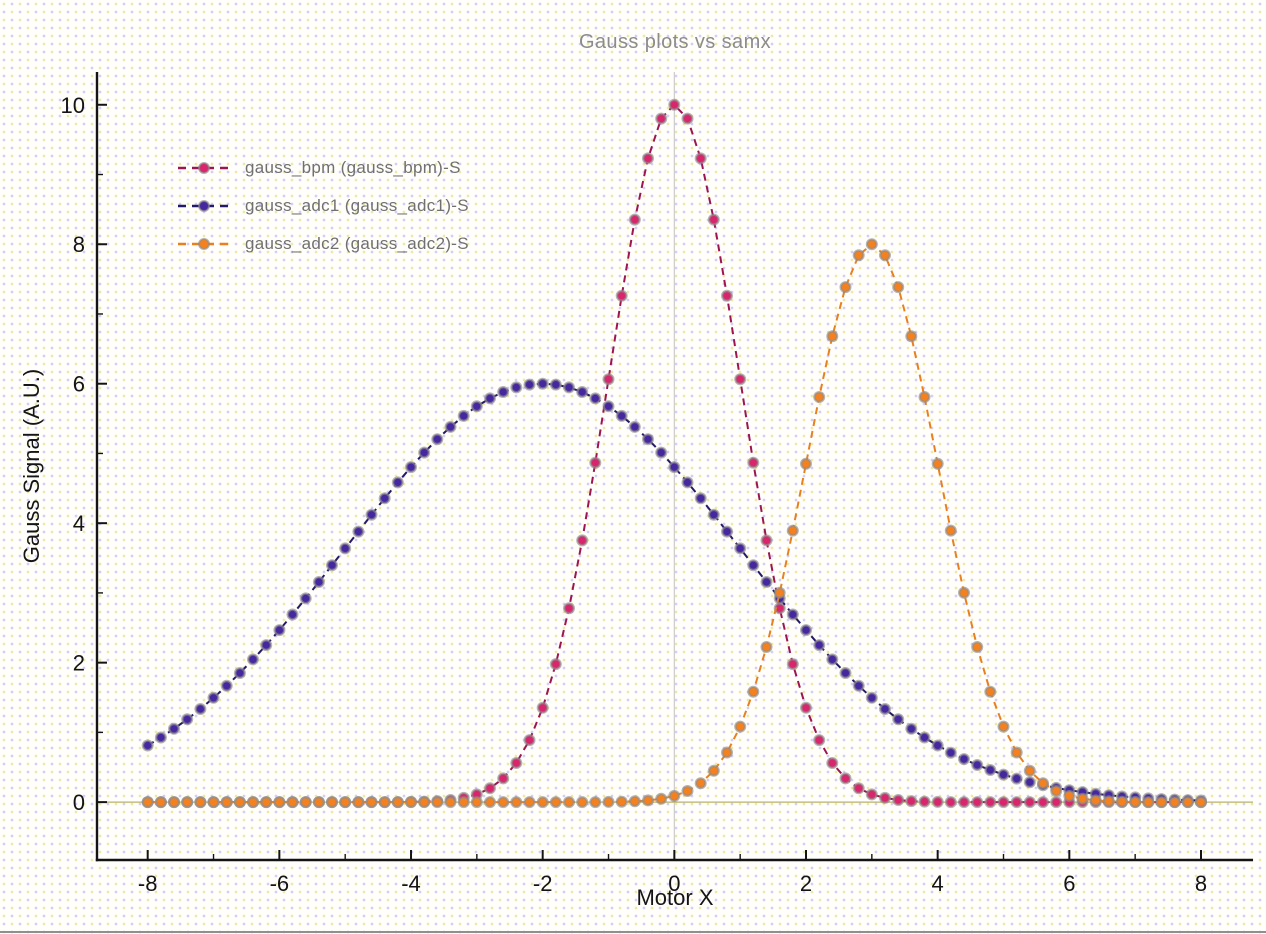 This screenshot has height=934, width=1266. What do you see at coordinates (543, 883) in the screenshot?
I see `x-tick-label: -2` at bounding box center [543, 883].